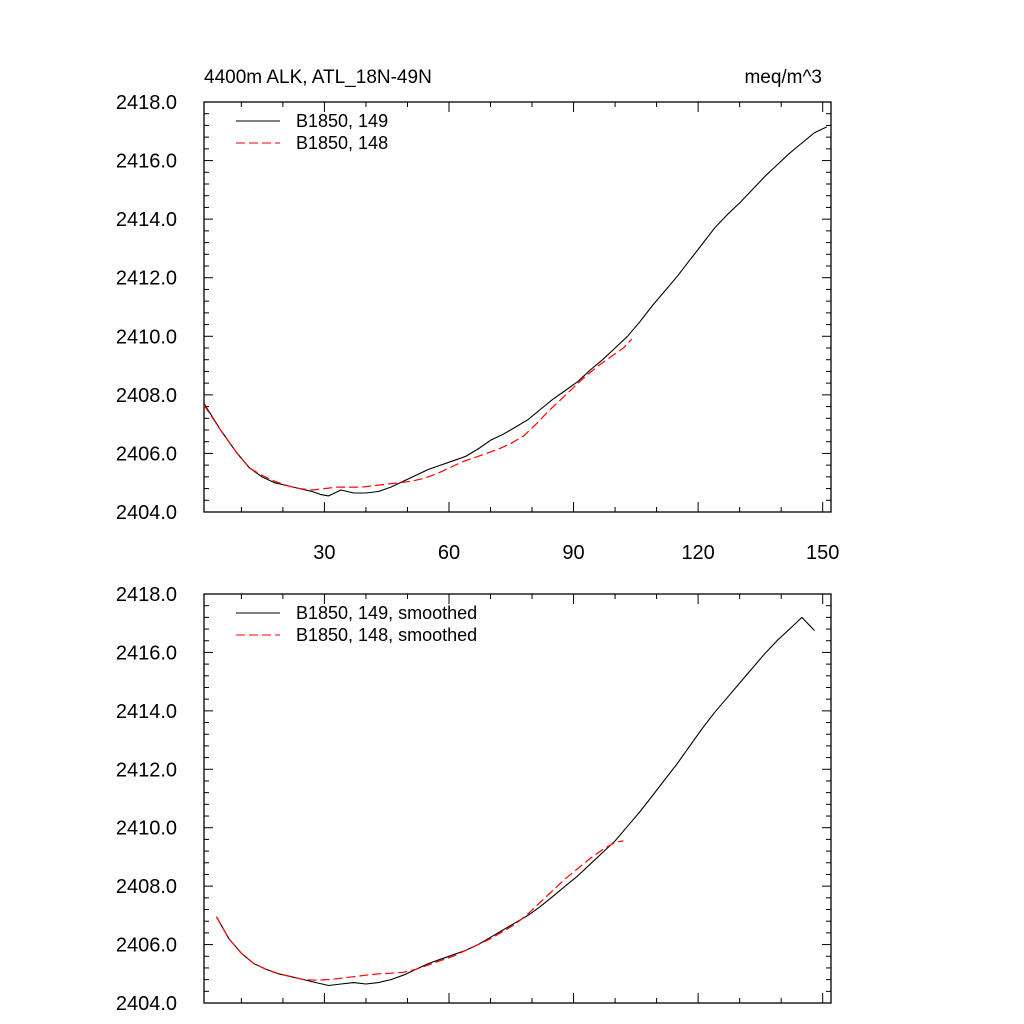 Image resolution: width=1024 pixels, height=1024 pixels. Describe the element at coordinates (342, 121) in the screenshot. I see `legend-label: B1850, 149` at that location.